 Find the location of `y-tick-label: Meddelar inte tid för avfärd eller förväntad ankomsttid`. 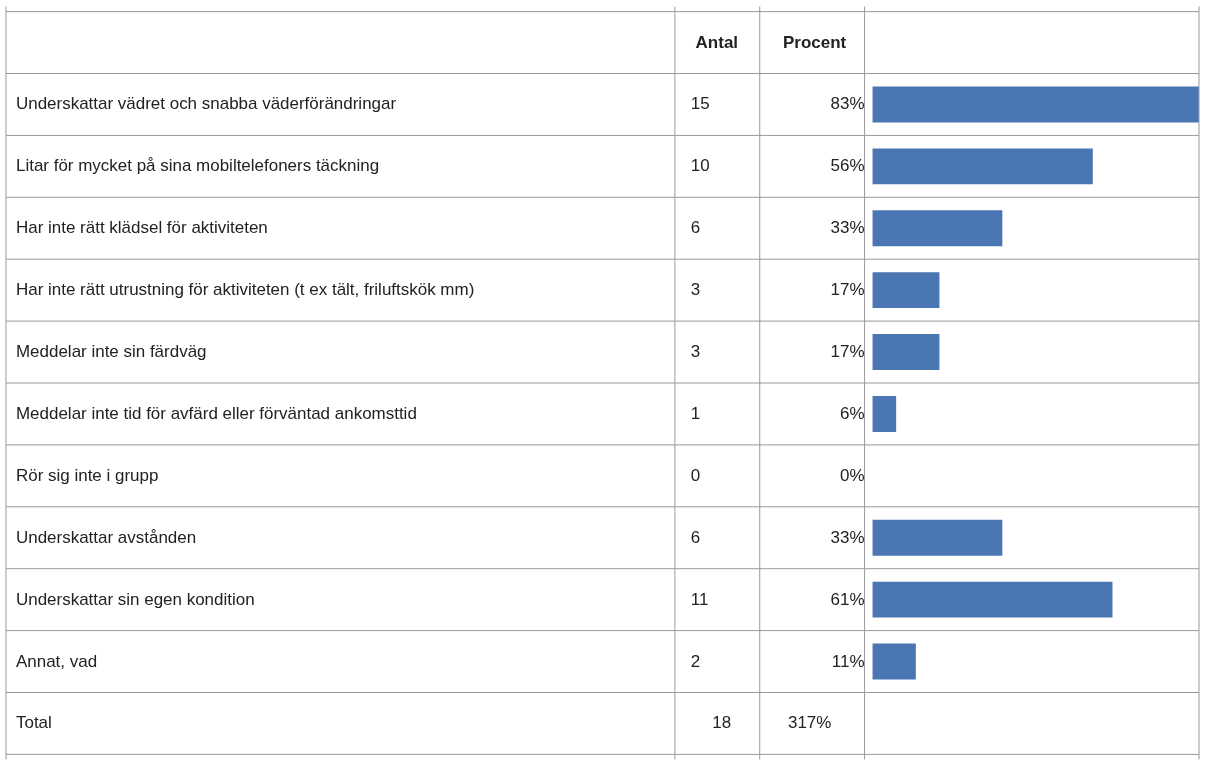

y-tick-label: Meddelar inte tid för avfärd eller förväntad ankomsttid is located at coordinates (216, 413).